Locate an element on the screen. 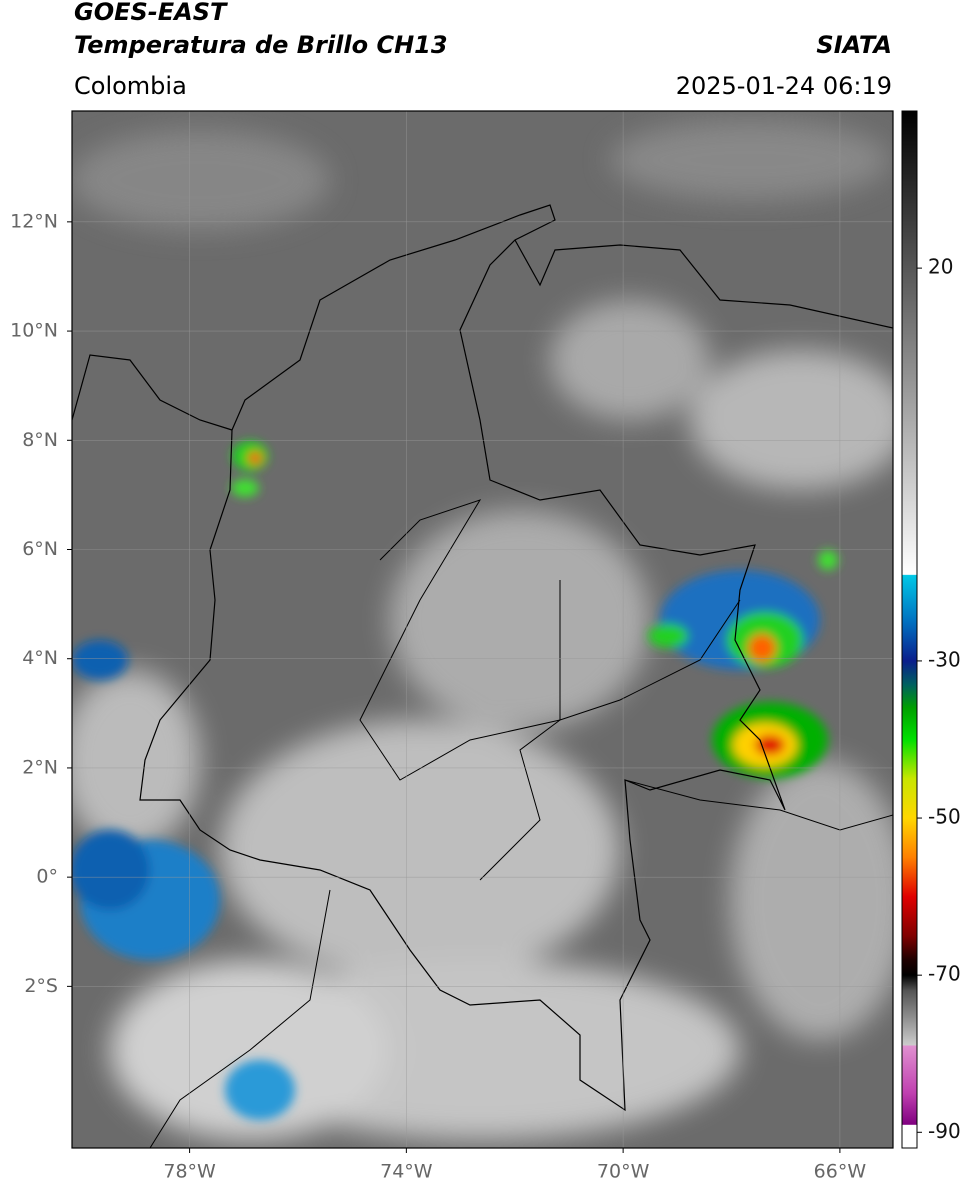 The image size is (966, 1190). x-tick-label: 78°W is located at coordinates (189, 1172).